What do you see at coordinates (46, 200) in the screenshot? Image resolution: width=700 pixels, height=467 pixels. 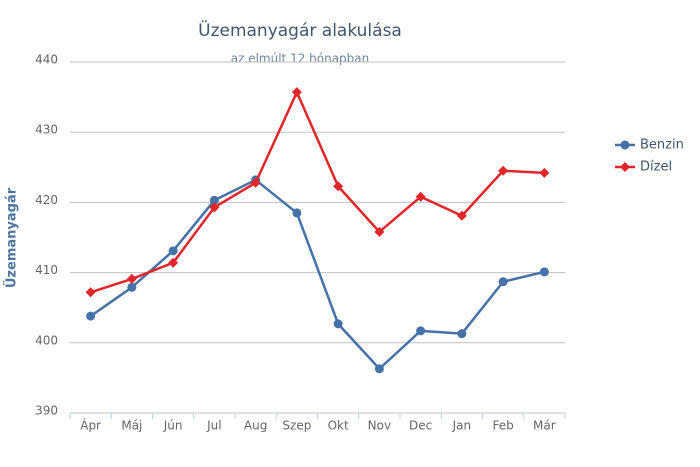 I see `y-tick-label: 420` at bounding box center [46, 200].